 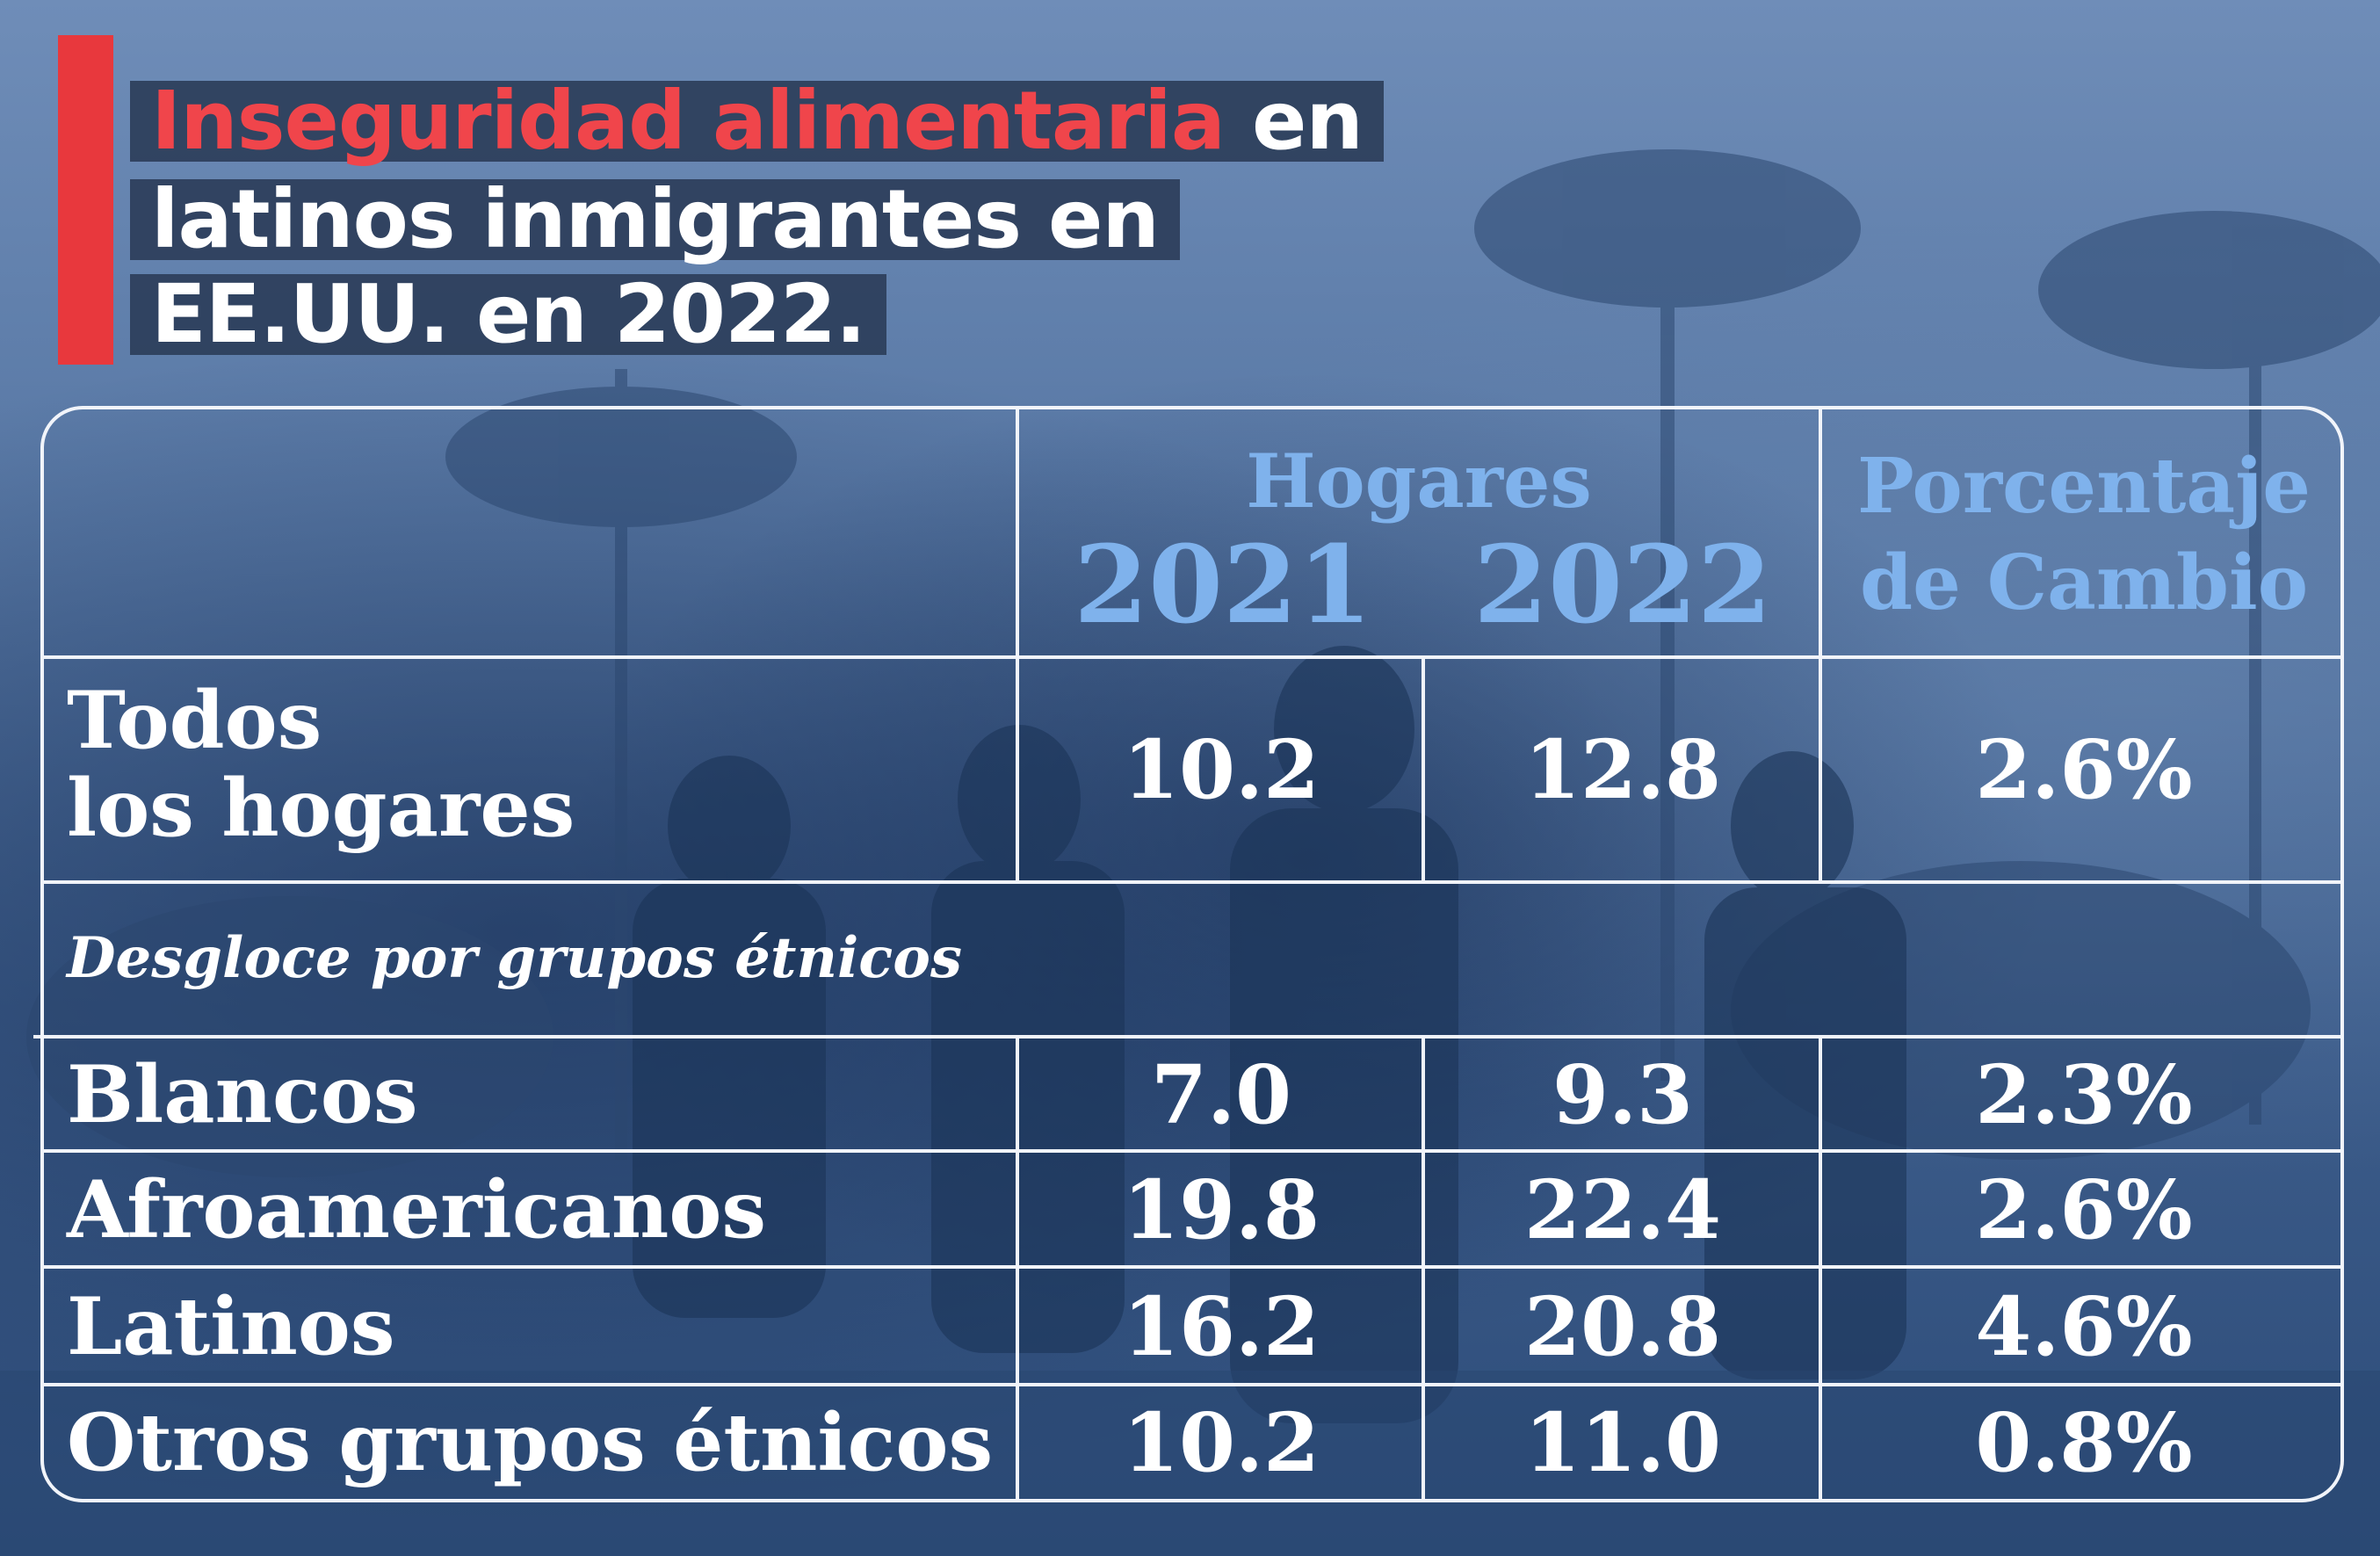 What do you see at coordinates (417, 1209) in the screenshot?
I see `row-label-afroamericanos: Afroamericanos` at bounding box center [417, 1209].